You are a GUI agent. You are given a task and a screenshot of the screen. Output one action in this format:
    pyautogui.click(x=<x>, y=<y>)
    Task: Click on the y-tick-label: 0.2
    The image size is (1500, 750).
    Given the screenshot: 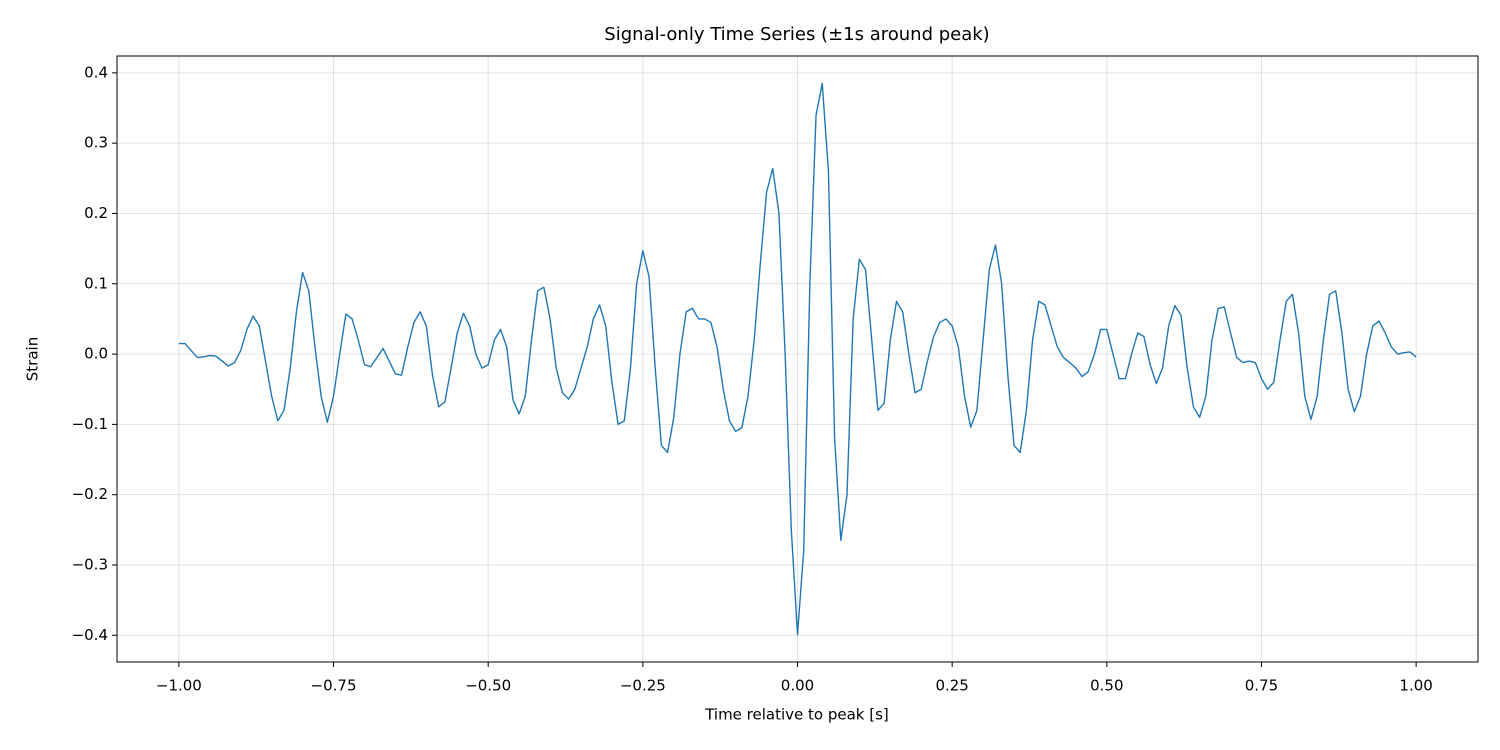 What is the action you would take?
    pyautogui.click(x=96, y=213)
    